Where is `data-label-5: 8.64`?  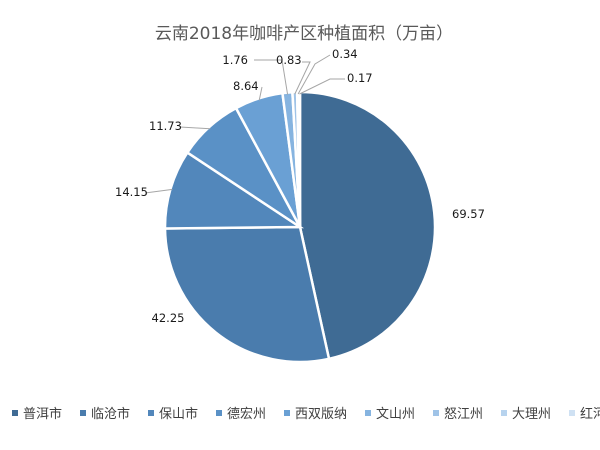
data-label-5: 8.64 is located at coordinates (246, 86).